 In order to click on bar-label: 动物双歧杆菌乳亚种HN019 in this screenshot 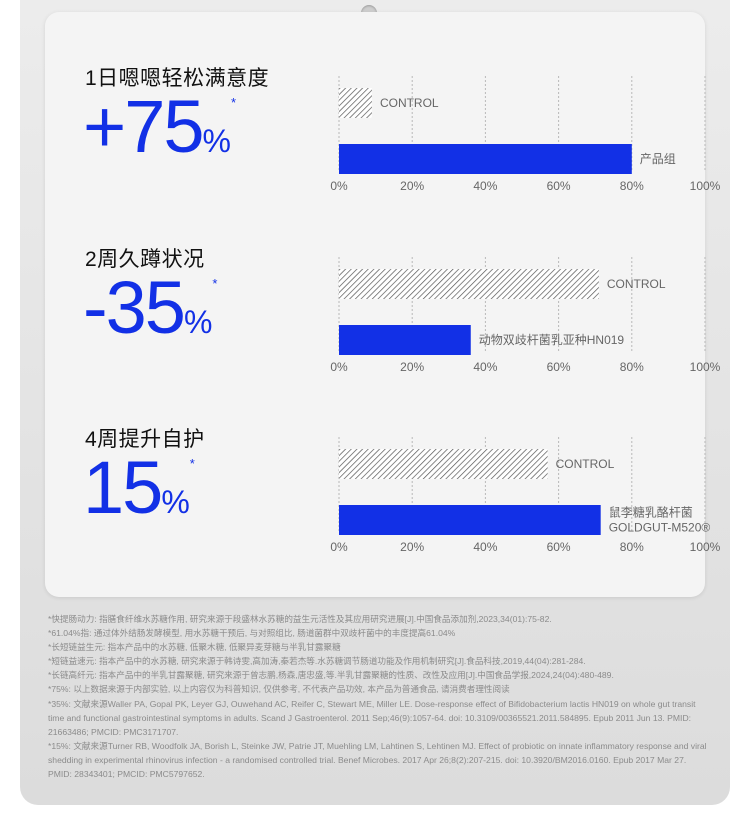, I will do `click(552, 340)`.